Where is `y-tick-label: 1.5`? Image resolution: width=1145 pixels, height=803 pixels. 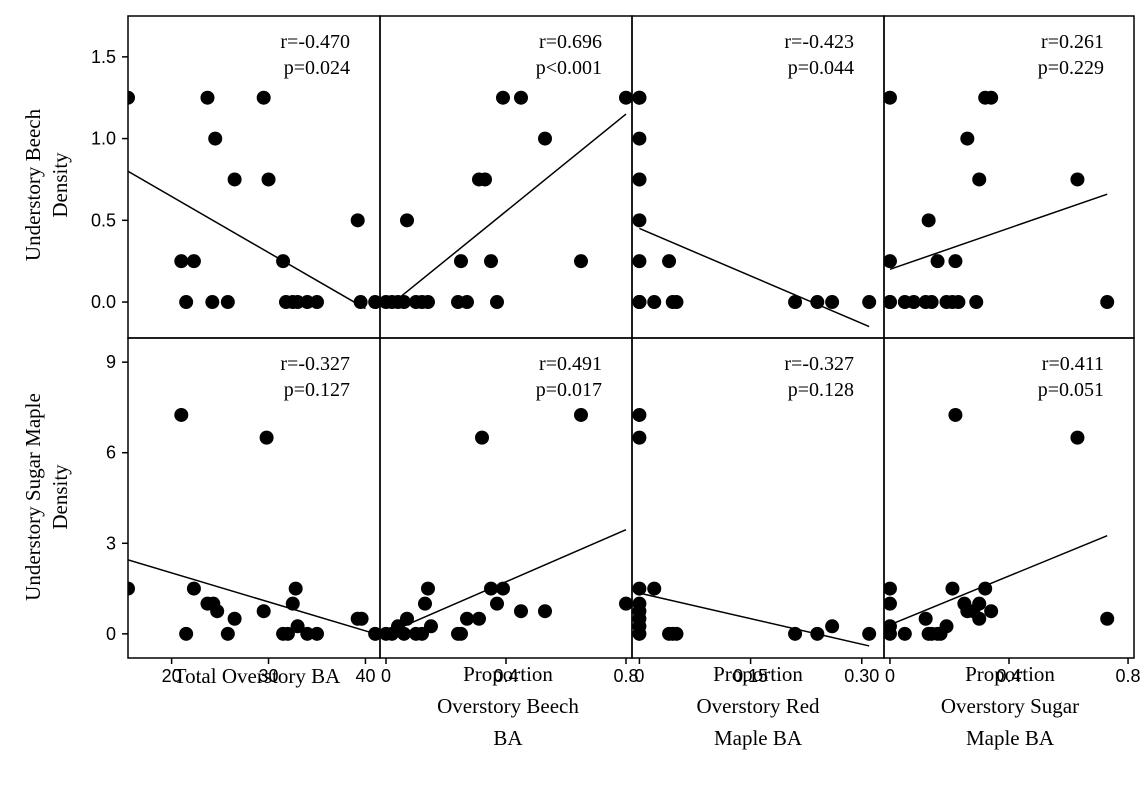
y-tick-label: 1.5 is located at coordinates (103, 57).